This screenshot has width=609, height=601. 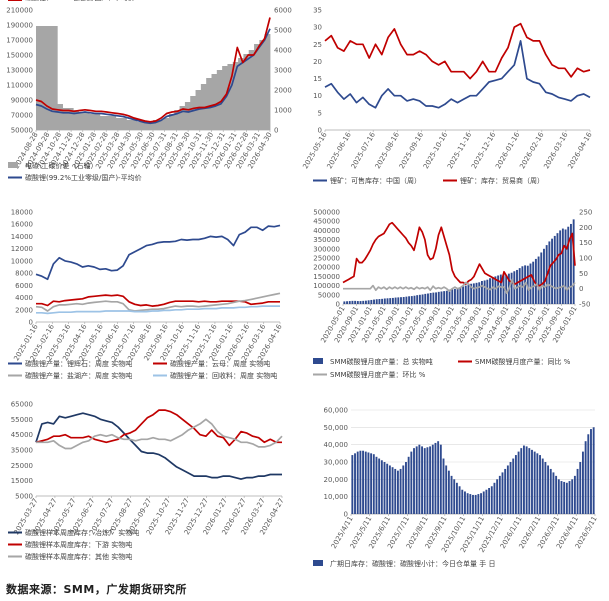 I want to click on y2-tick-label: 200, so click(x=585, y=228).